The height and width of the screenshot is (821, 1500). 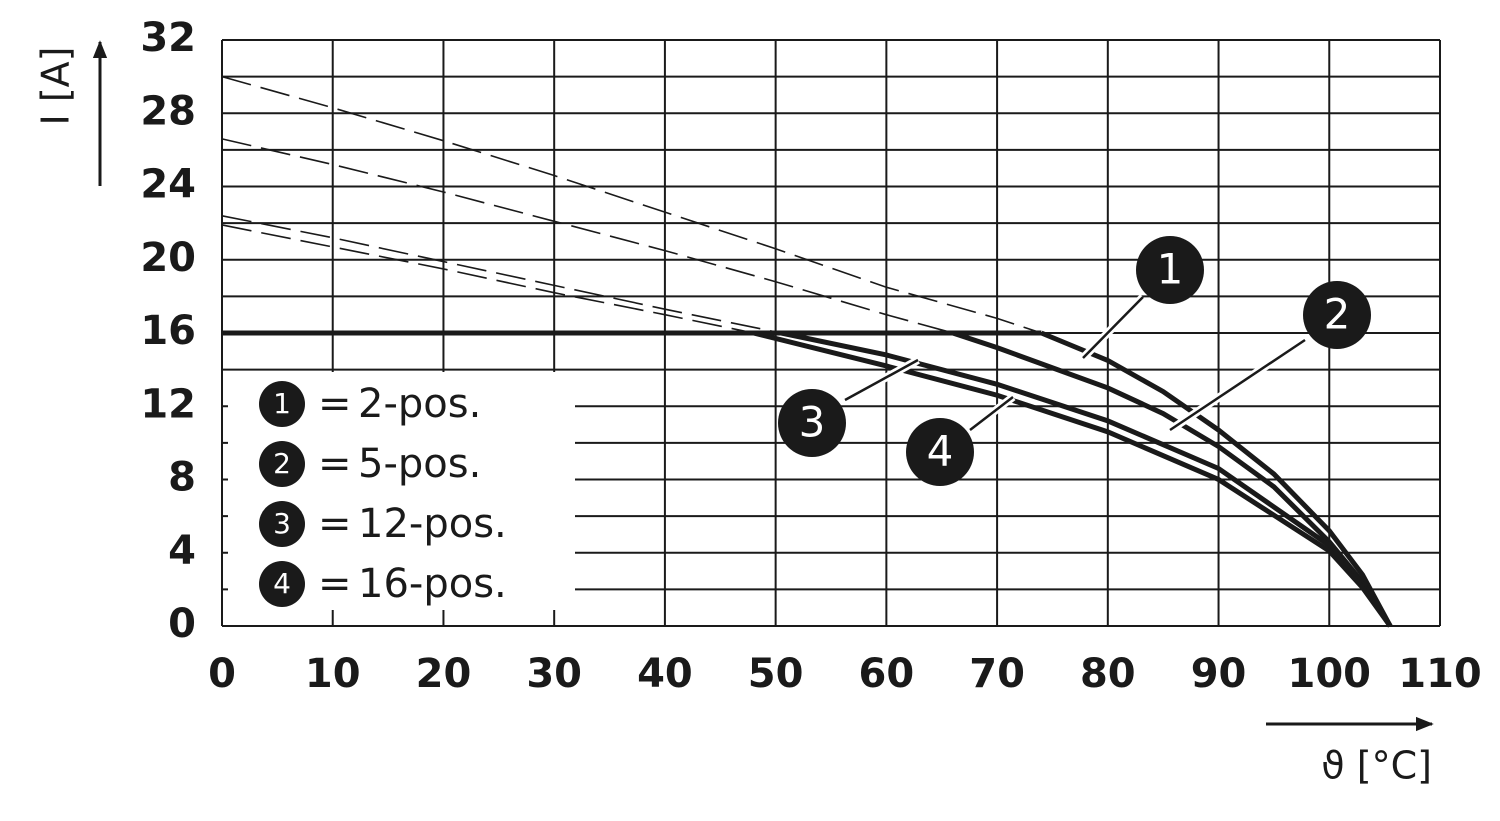 What do you see at coordinates (222, 674) in the screenshot?
I see `x-tick-label: 0` at bounding box center [222, 674].